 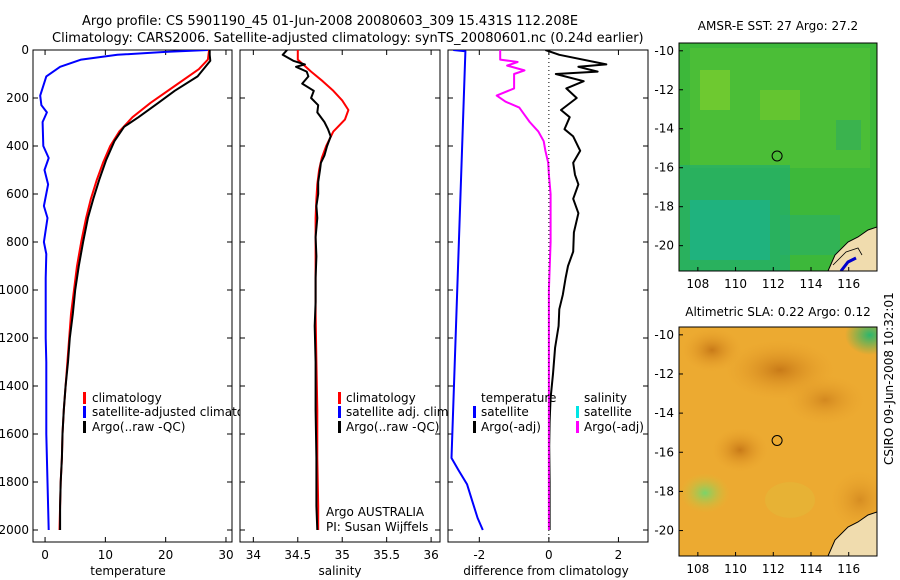 I want to click on difference-lines, so click(x=529, y=296).